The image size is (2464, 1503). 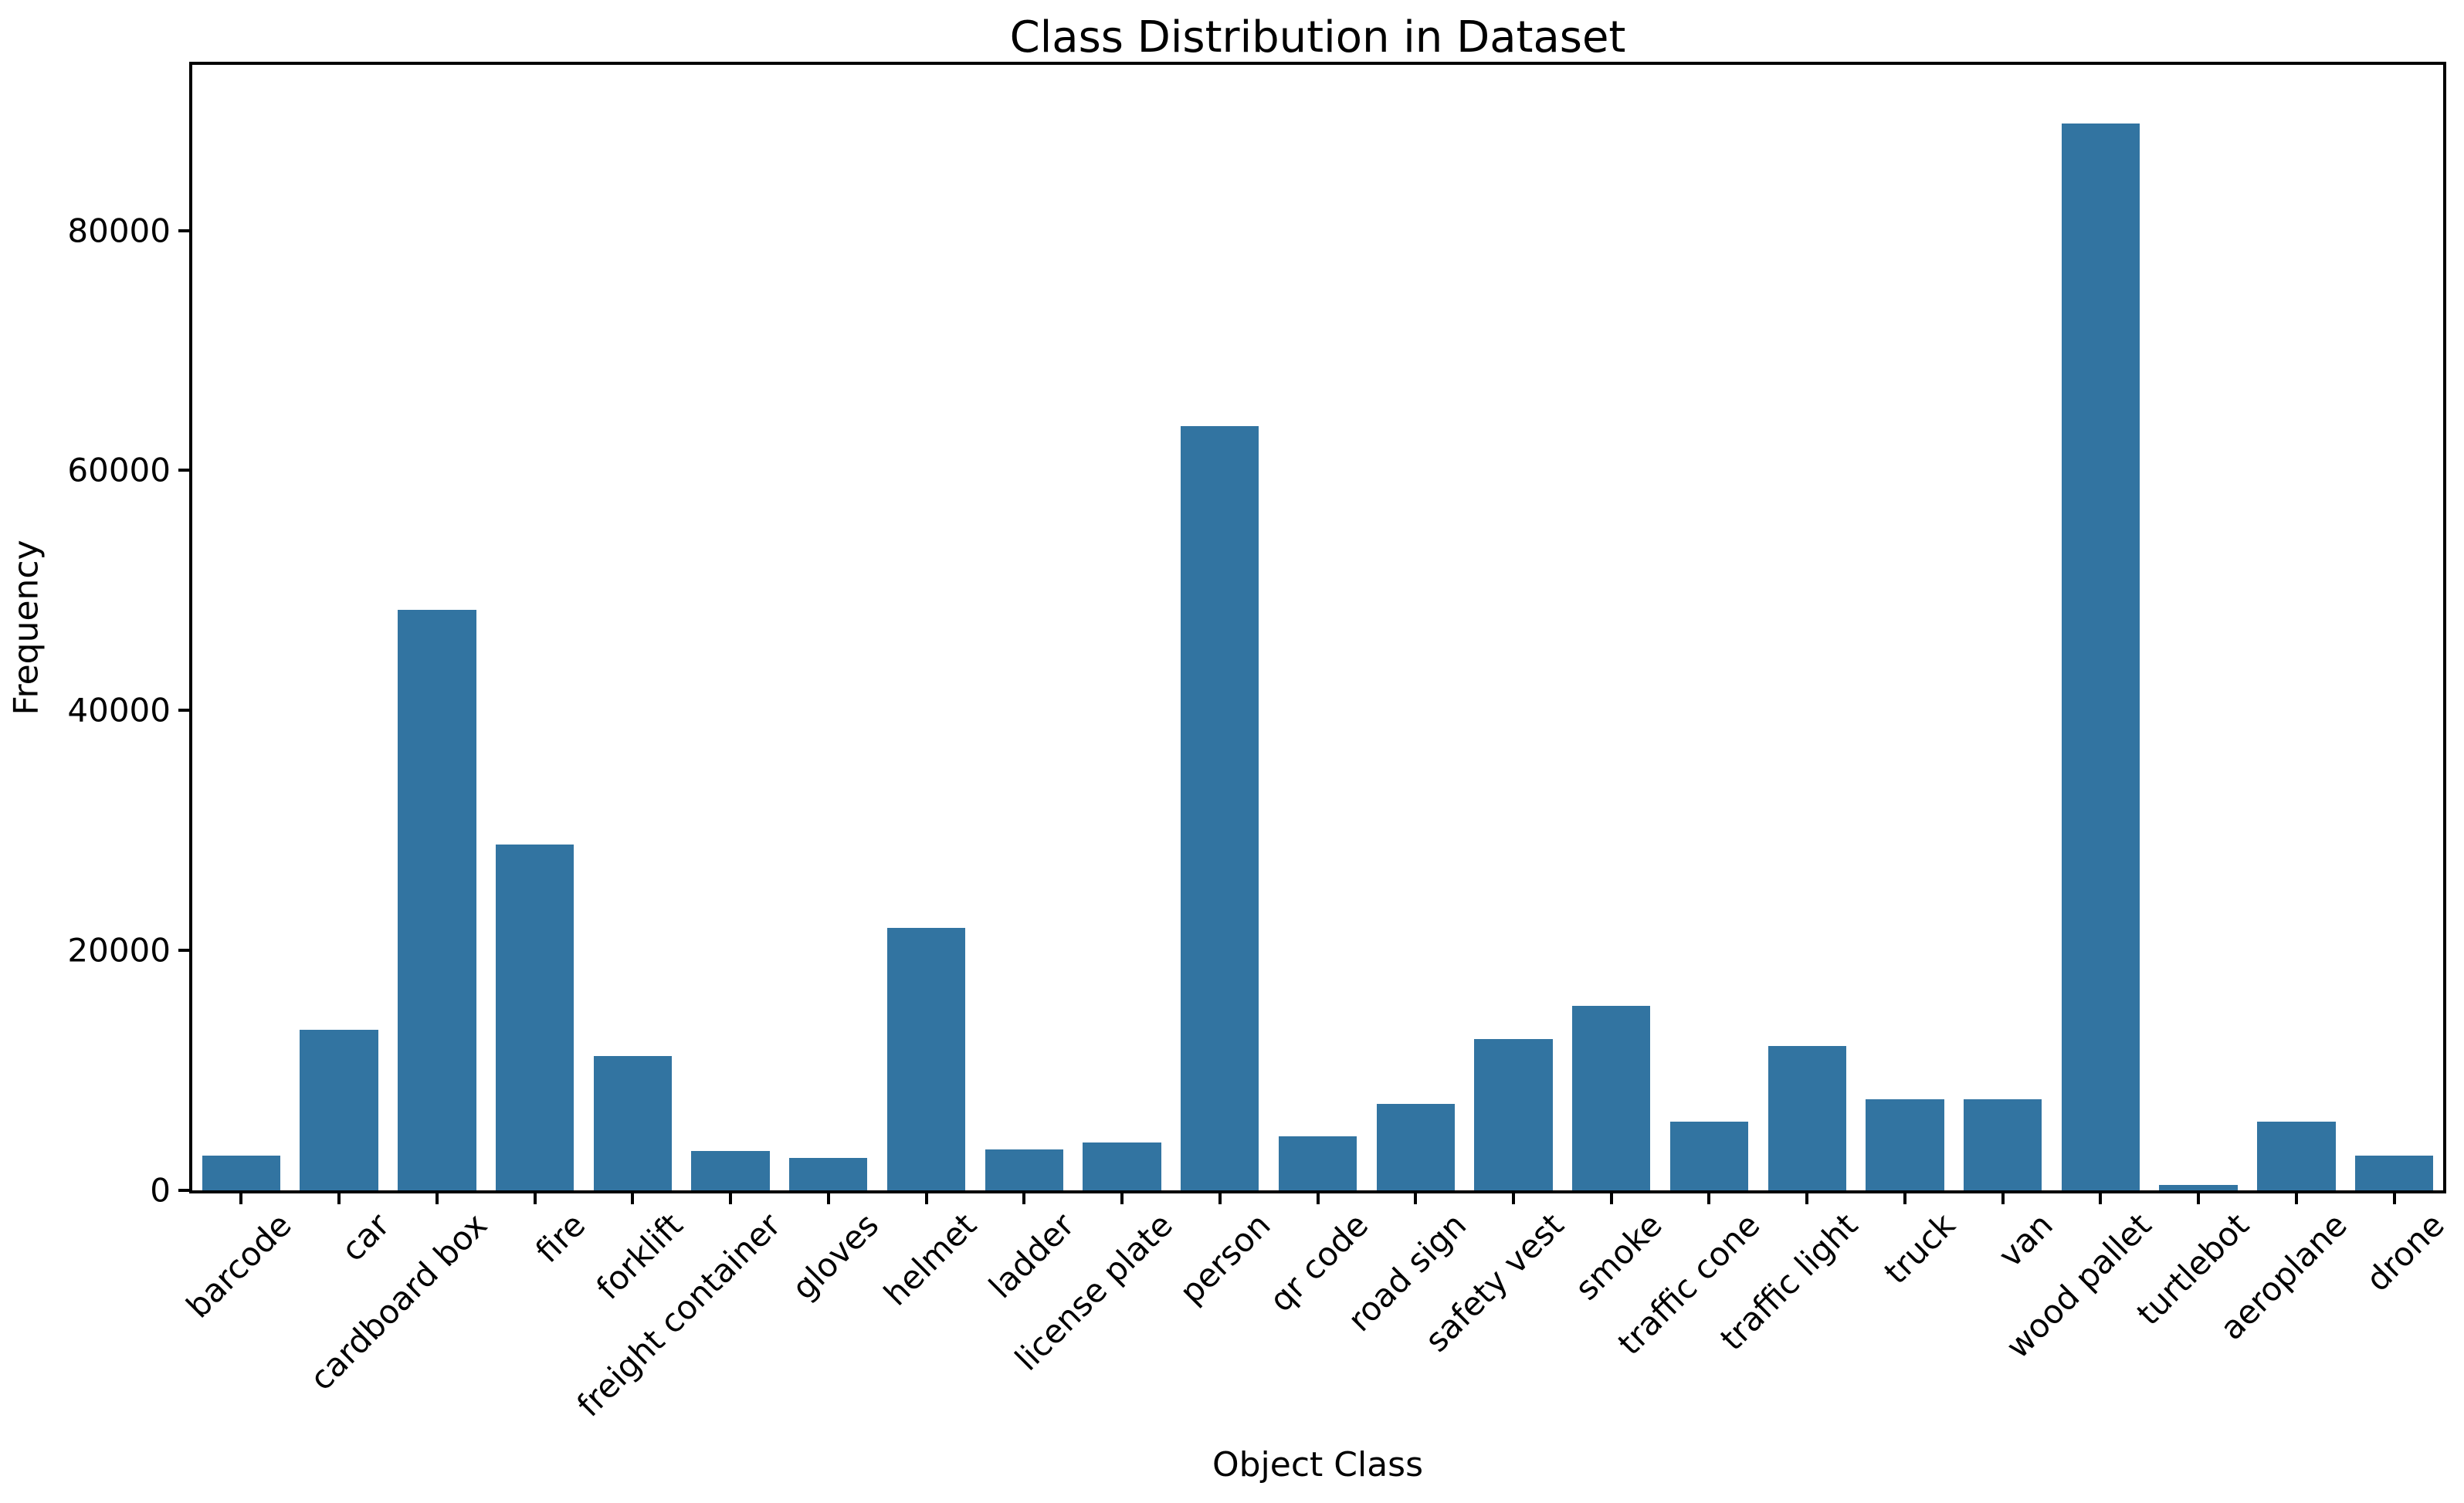 I want to click on bar-gloves, so click(x=828, y=1174).